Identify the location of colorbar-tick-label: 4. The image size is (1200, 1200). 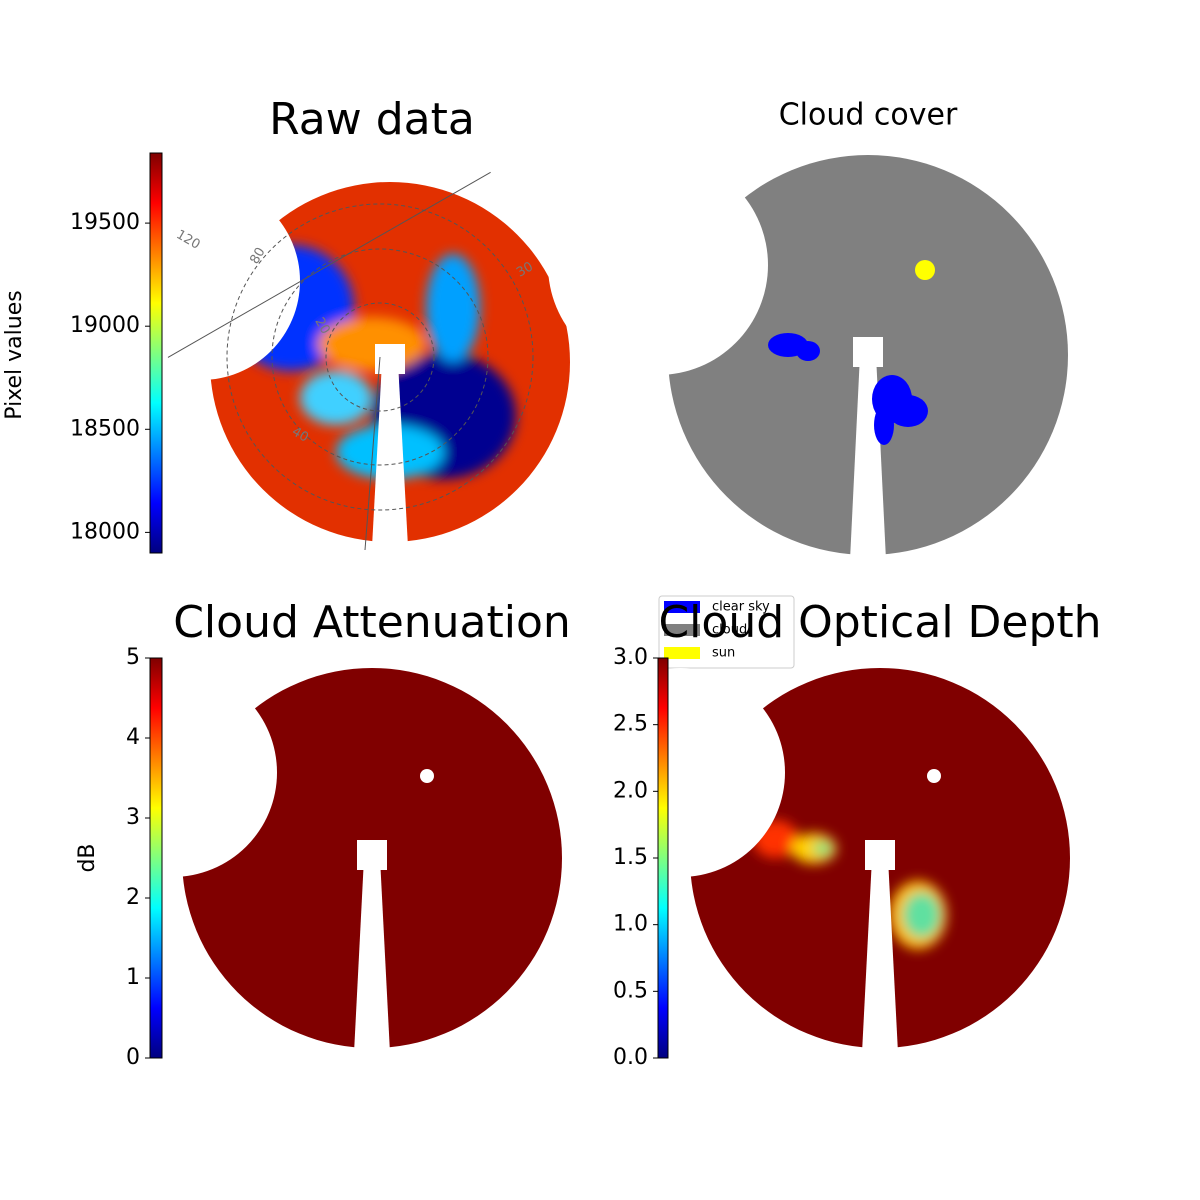
(133, 737).